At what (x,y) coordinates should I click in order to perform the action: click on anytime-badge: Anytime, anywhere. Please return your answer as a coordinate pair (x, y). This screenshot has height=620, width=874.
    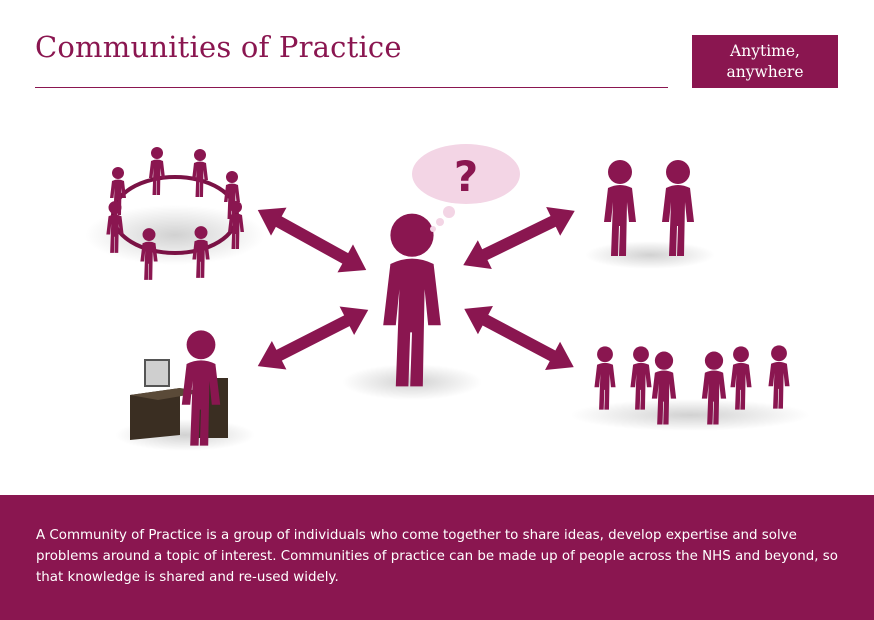
    Looking at the image, I should click on (765, 61).